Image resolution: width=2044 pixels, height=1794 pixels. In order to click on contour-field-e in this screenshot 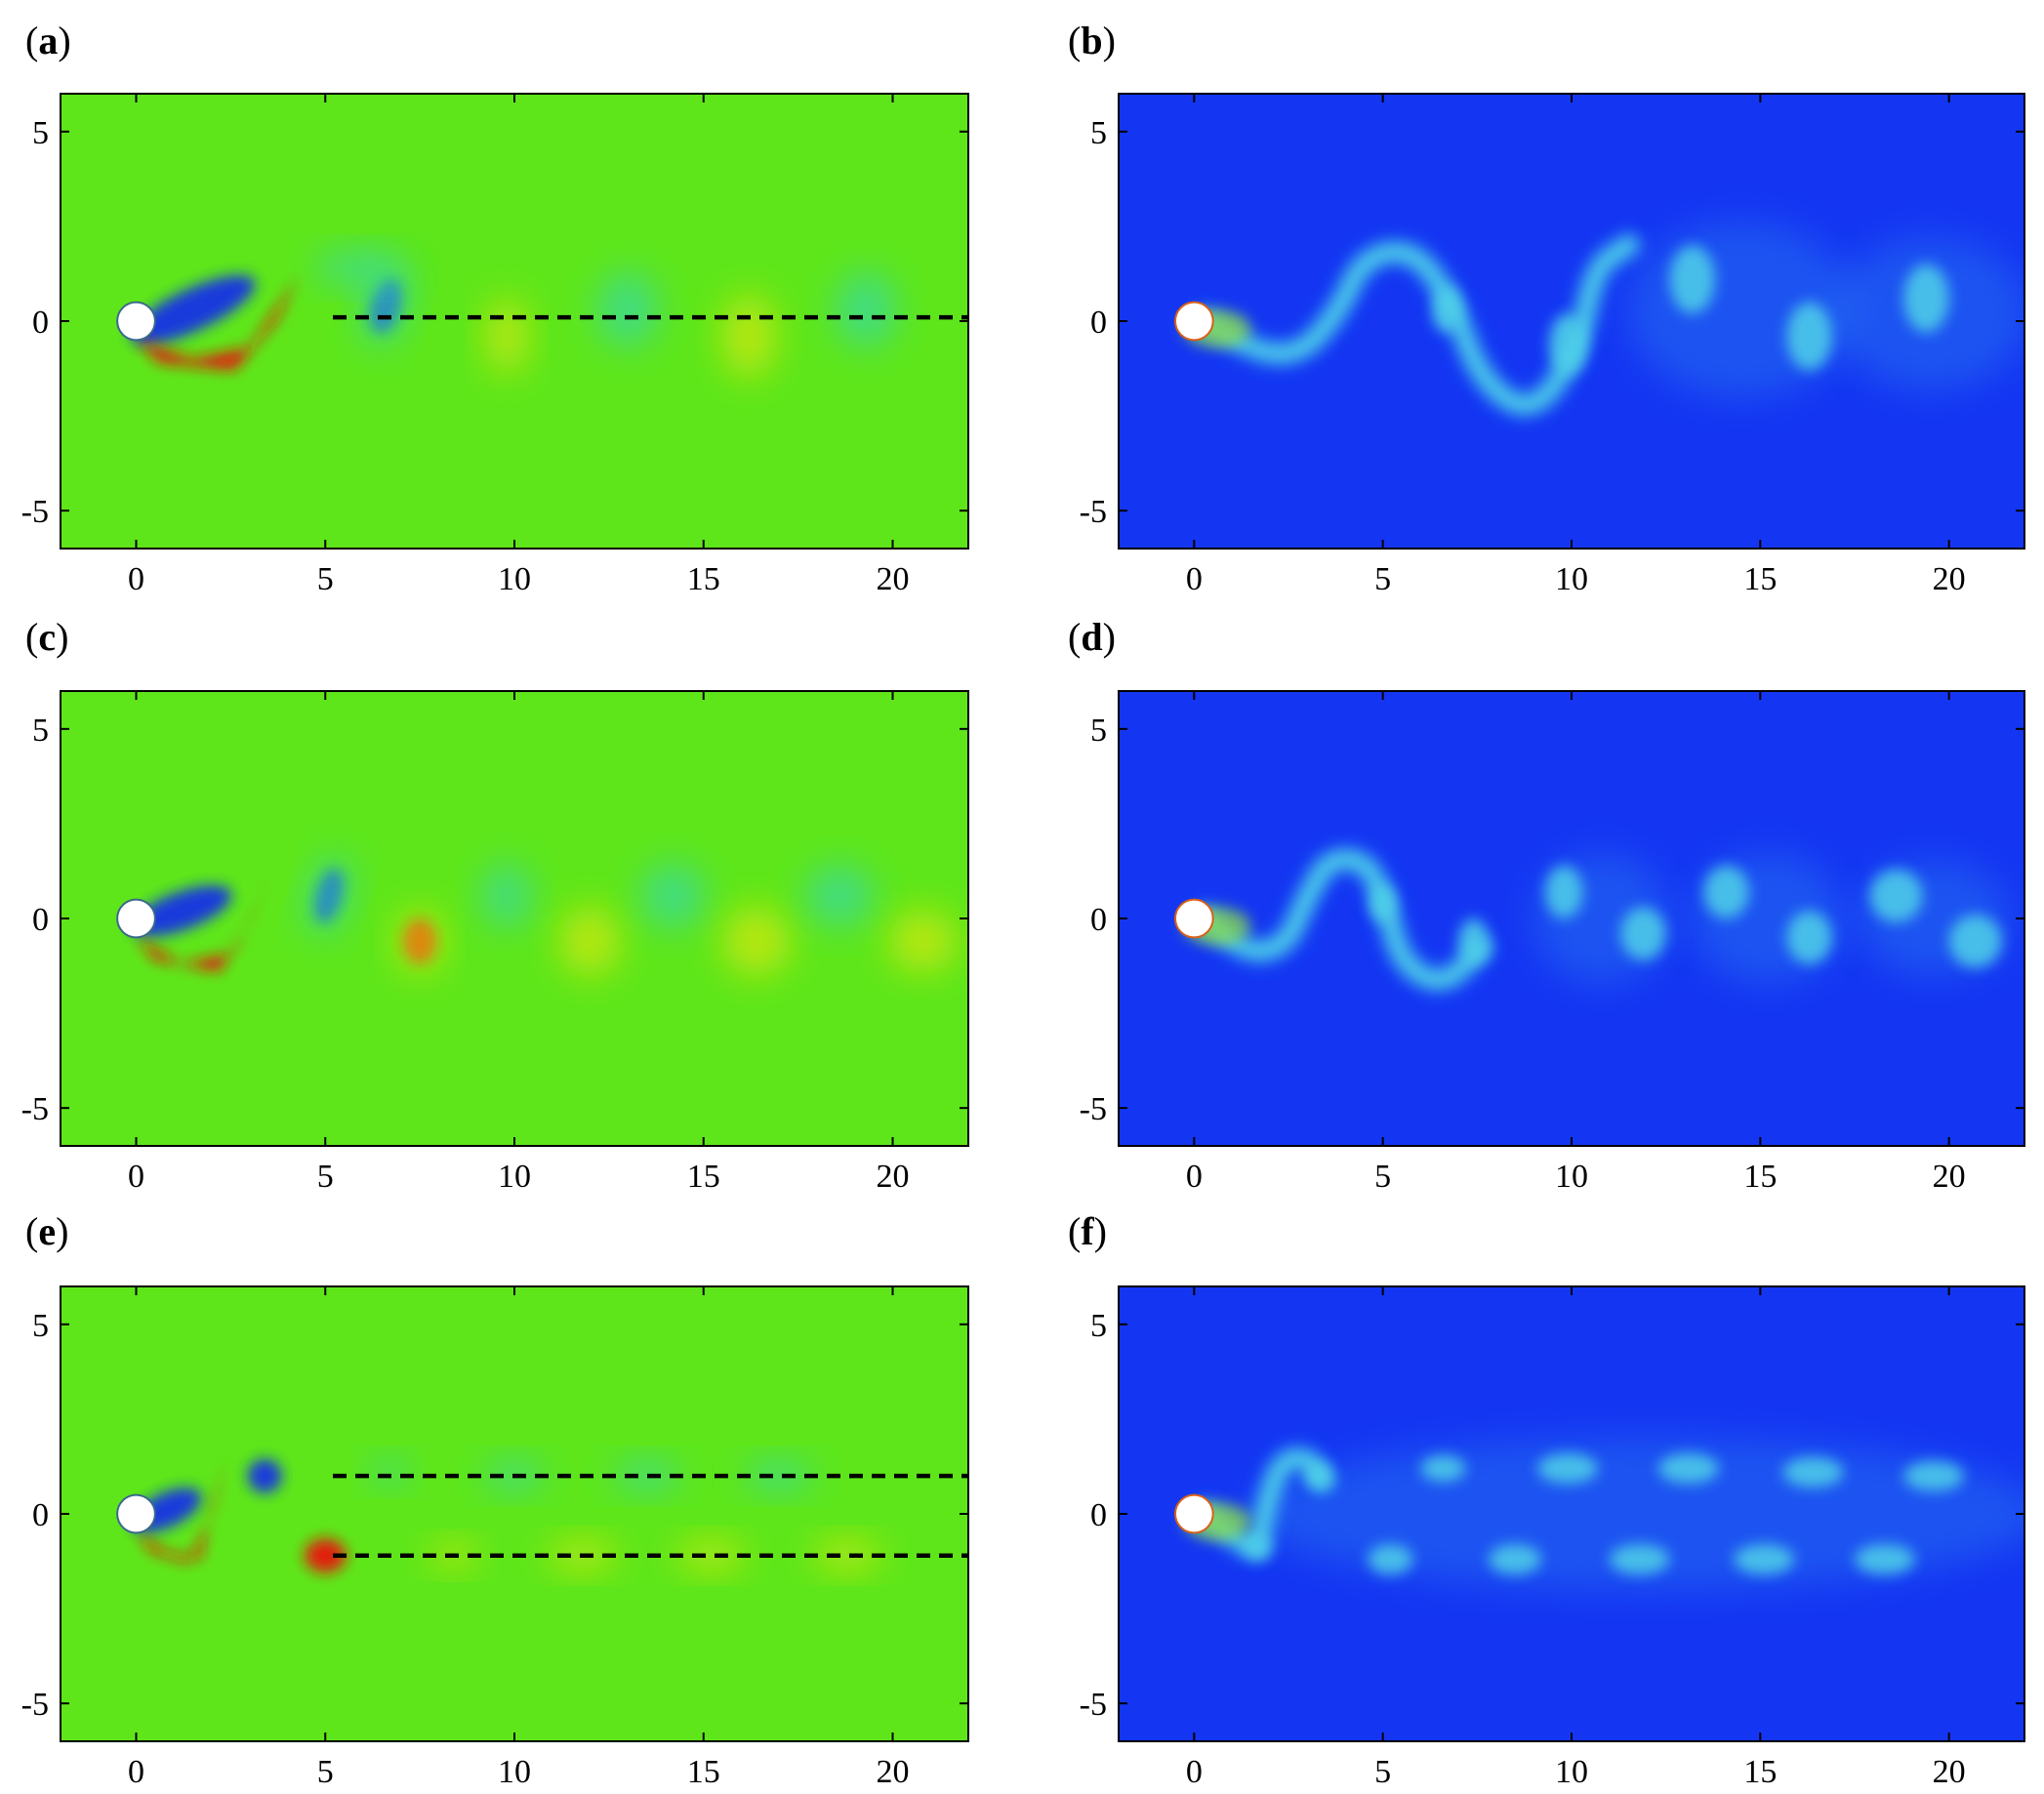, I will do `click(514, 1514)`.